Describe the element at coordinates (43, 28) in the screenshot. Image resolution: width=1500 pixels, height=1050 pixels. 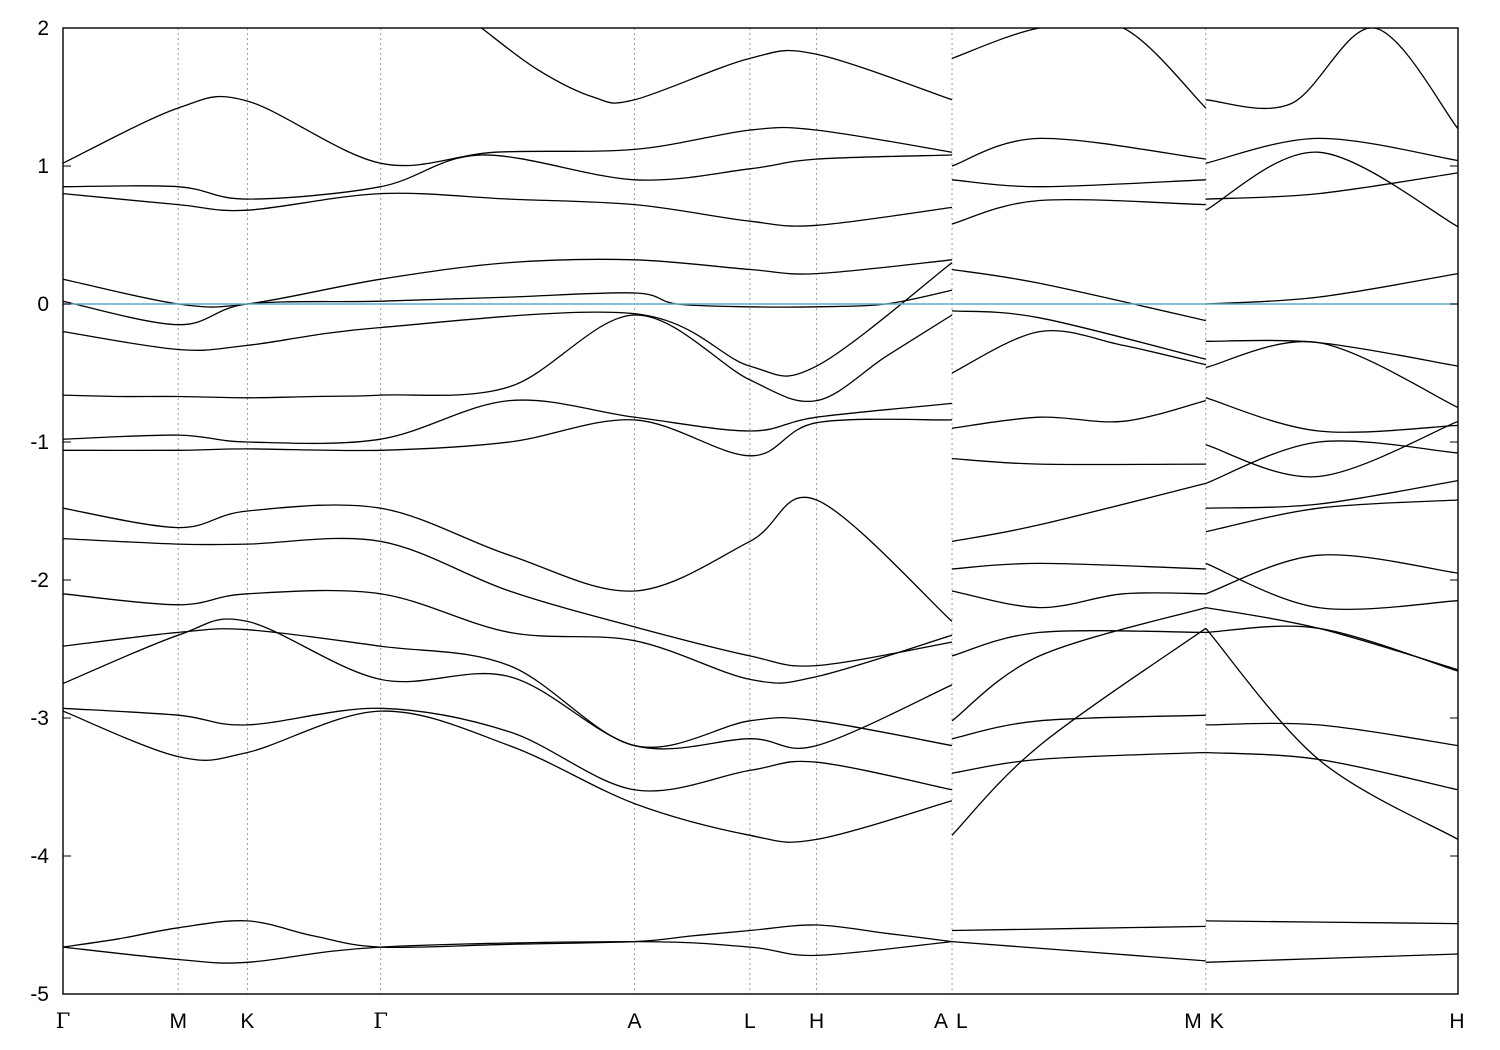
I see `y-tick-label: 2` at that location.